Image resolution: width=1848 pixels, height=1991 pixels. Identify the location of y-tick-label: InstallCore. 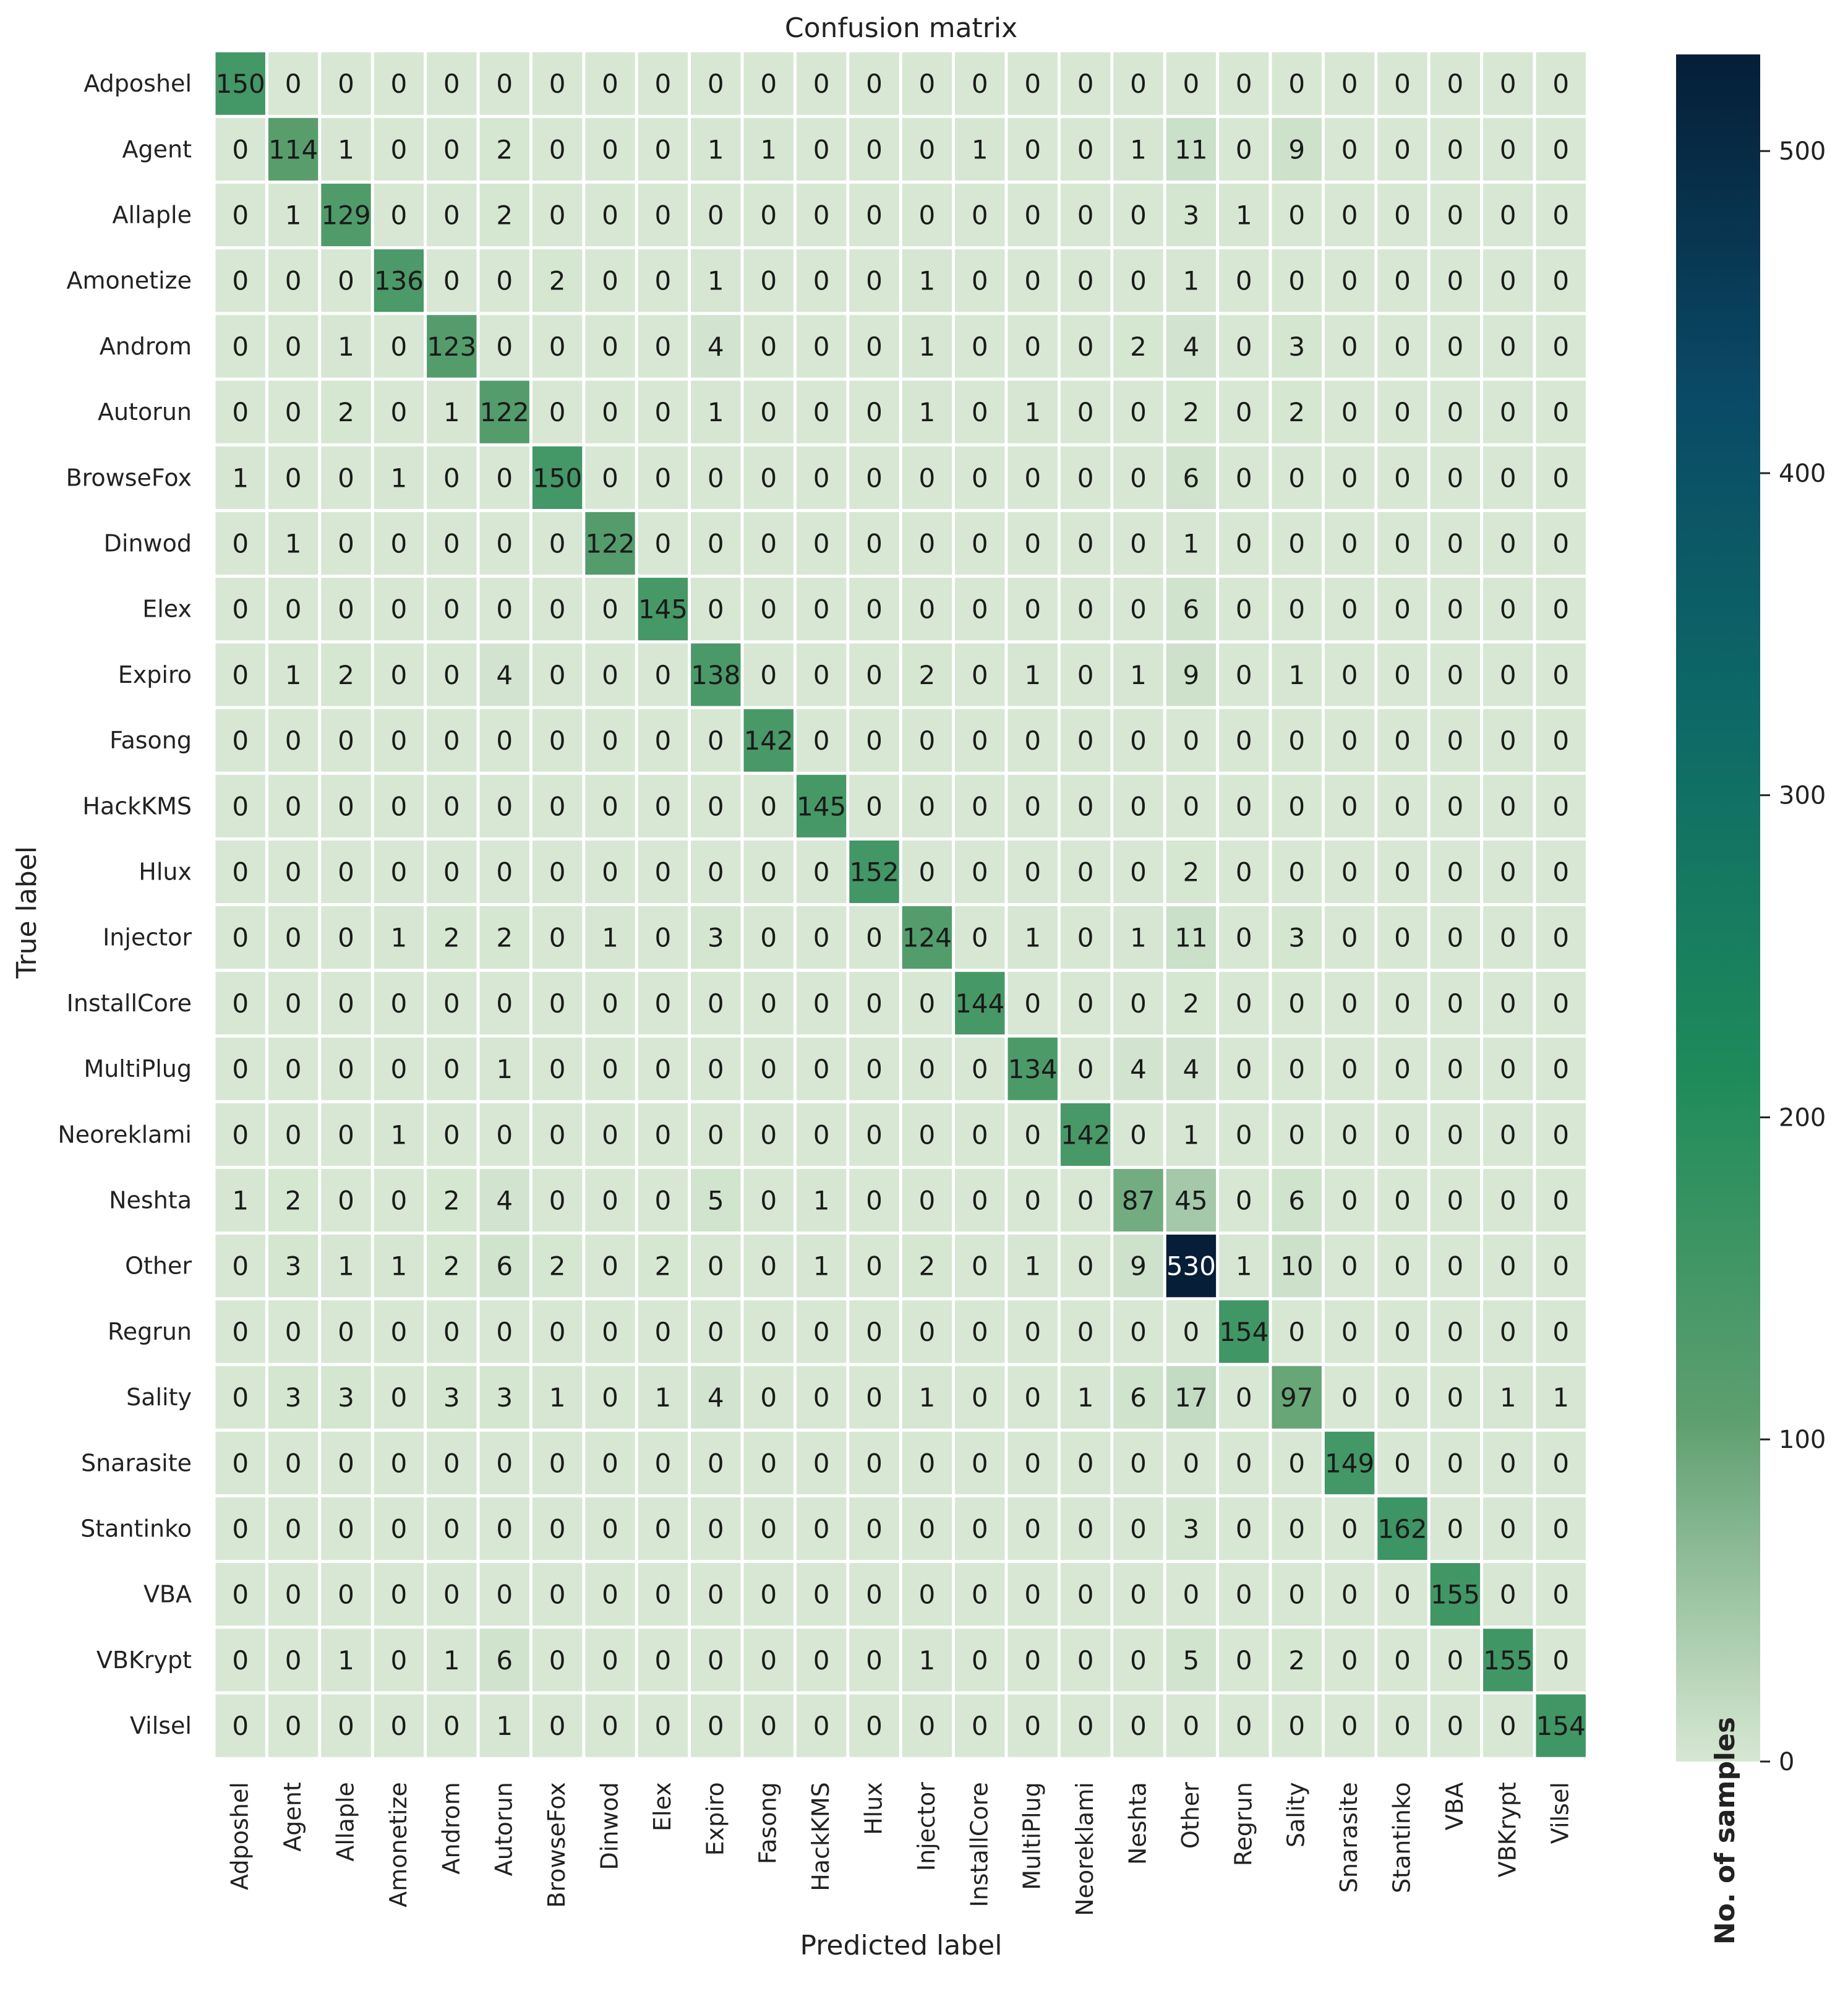
(129, 1003).